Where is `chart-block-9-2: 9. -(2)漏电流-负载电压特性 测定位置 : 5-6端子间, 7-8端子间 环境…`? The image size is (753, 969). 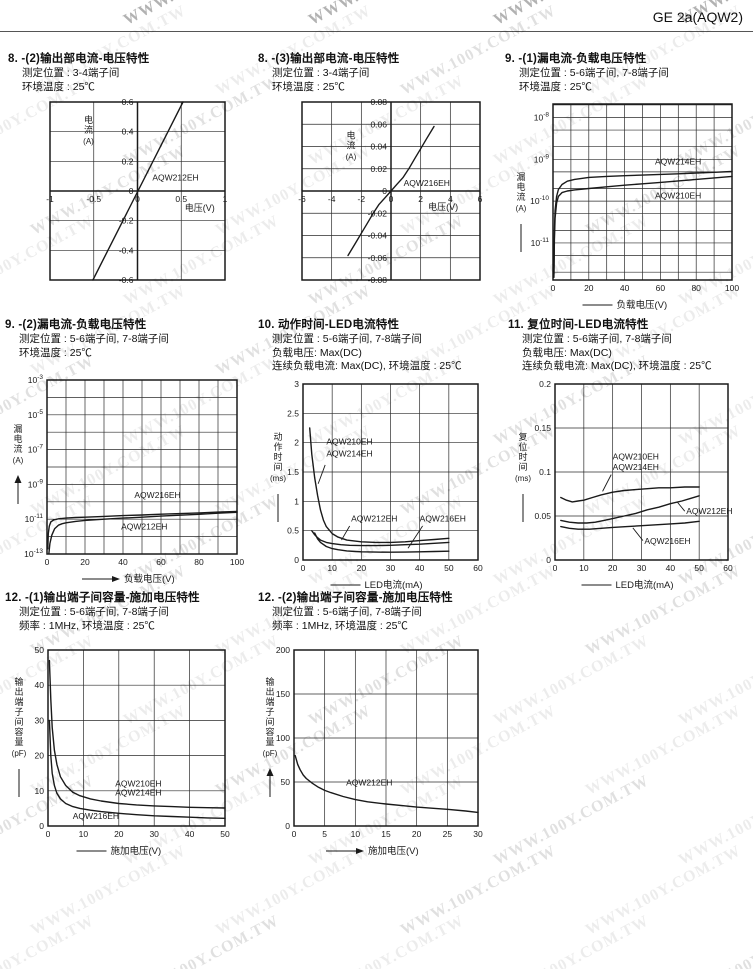 chart-block-9-2: 9. -(2)漏电流-负载电压特性 测定位置 : 5-6端子间, 7-8端子间 环境… is located at coordinates (131, 461).